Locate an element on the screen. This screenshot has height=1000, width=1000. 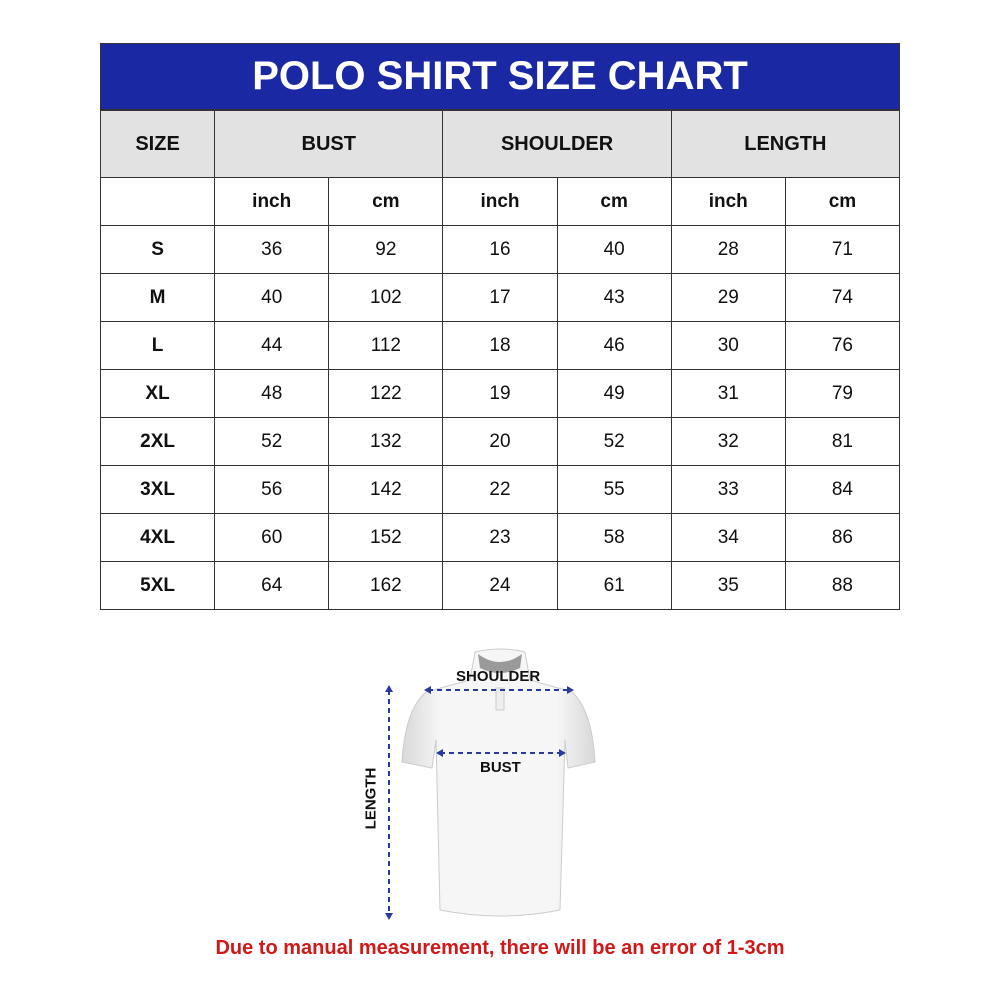
value-cell: 32 is located at coordinates (728, 441).